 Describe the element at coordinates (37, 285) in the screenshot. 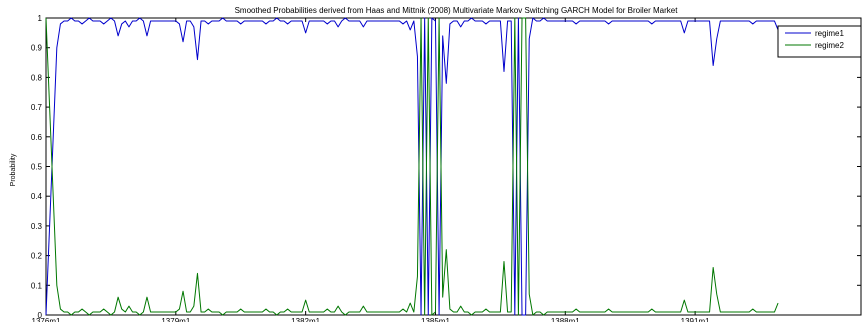

I see `y-tick-label: 0.1` at that location.